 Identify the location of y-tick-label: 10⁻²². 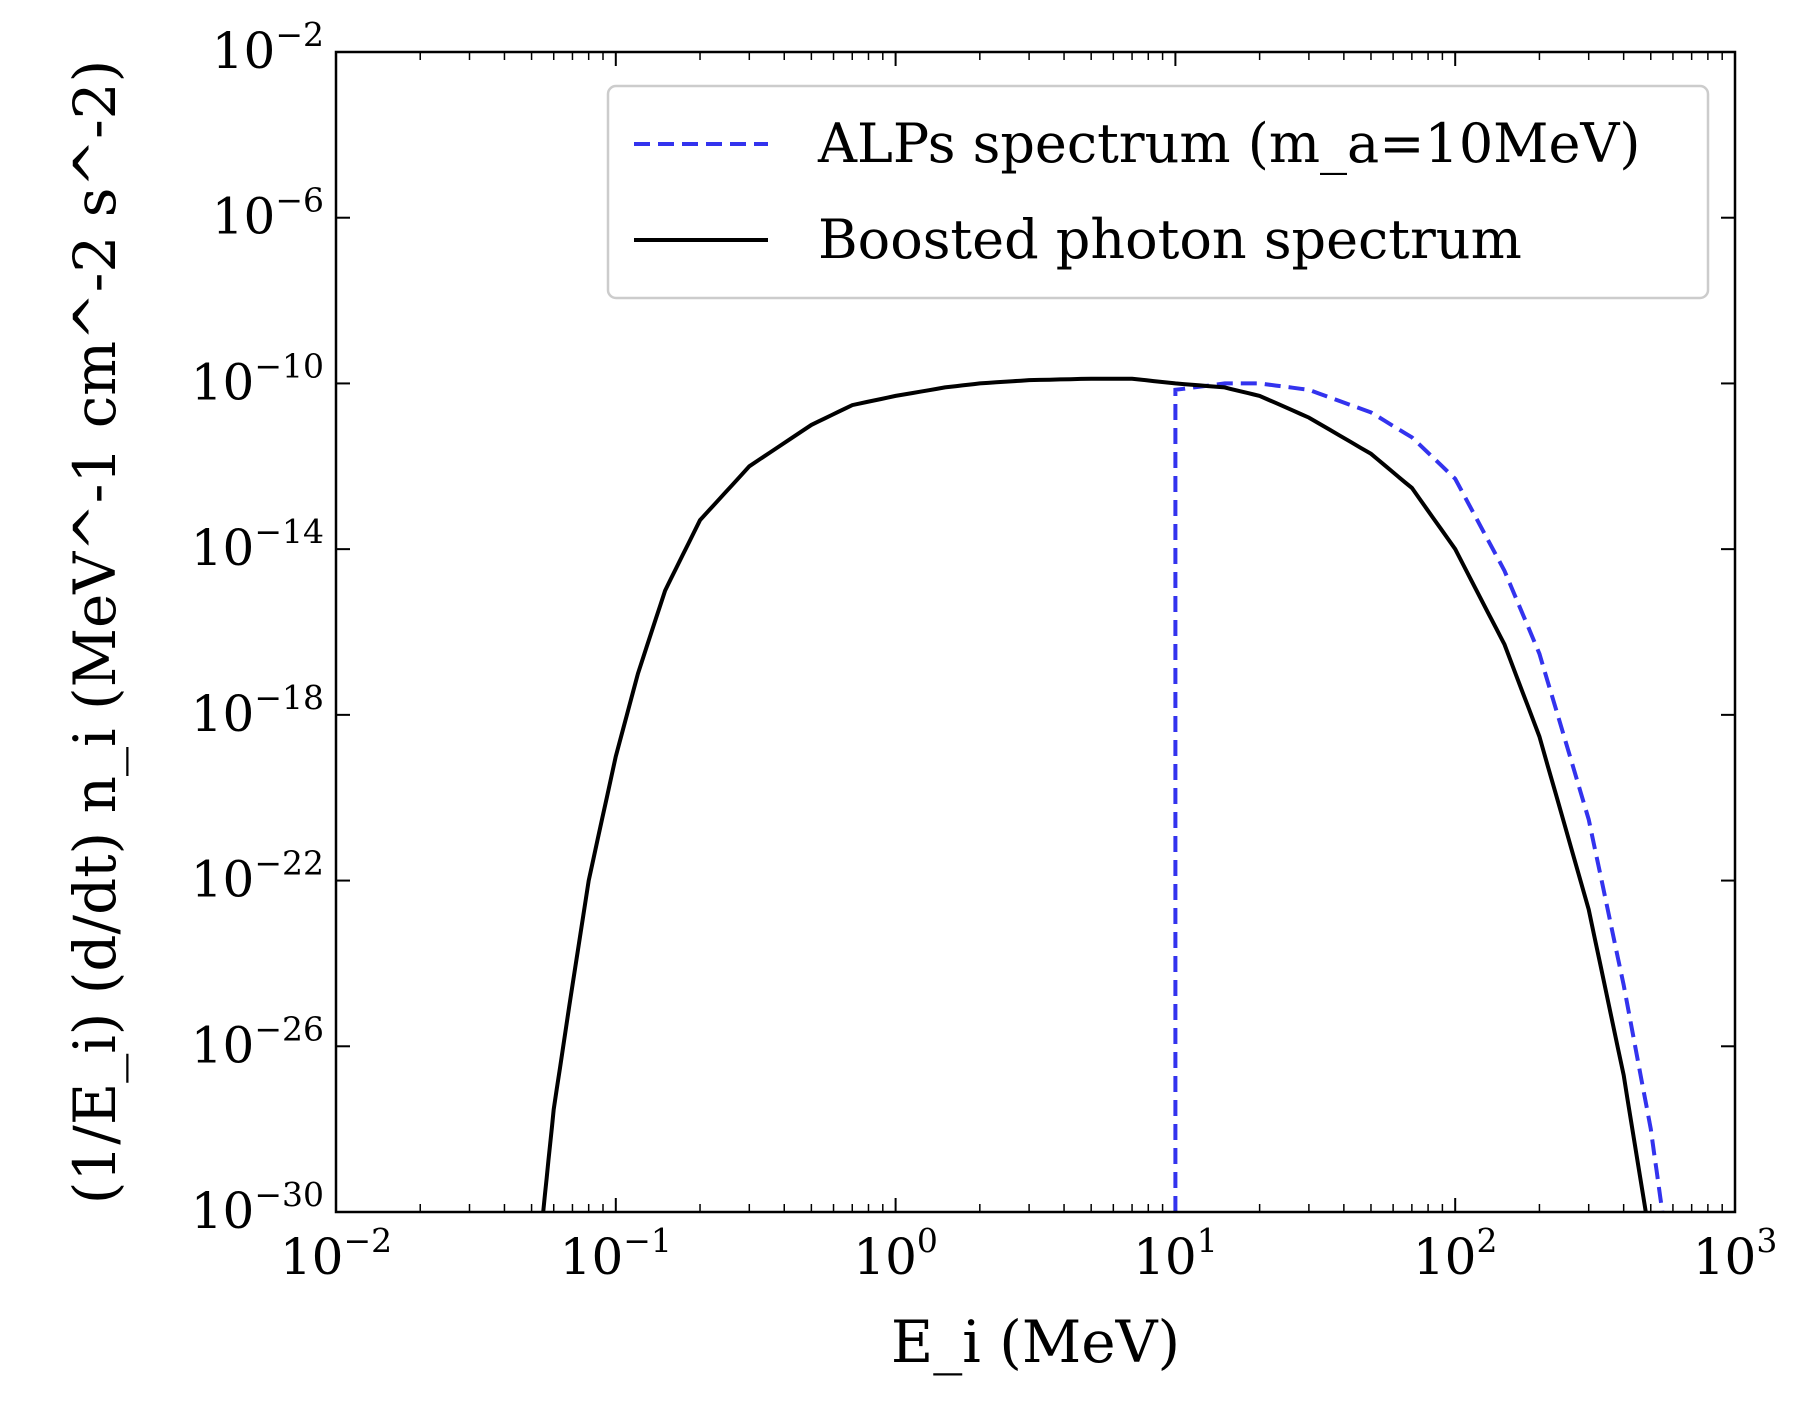
(257, 876).